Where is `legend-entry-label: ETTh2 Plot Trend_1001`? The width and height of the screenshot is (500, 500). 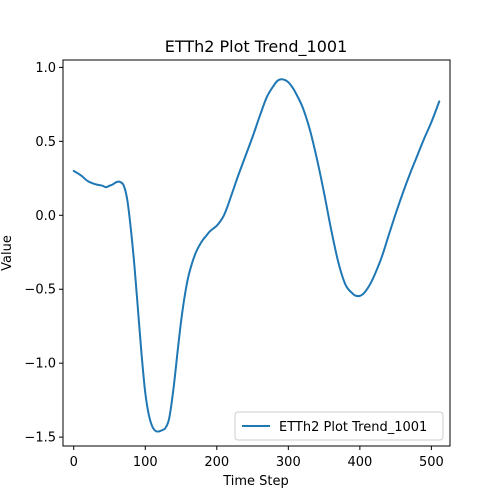 legend-entry-label: ETTh2 Plot Trend_1001 is located at coordinates (353, 427).